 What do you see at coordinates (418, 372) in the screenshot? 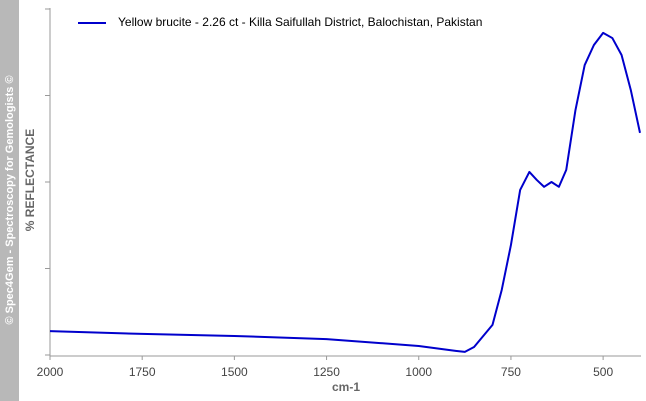
I see `x-tick-label: 1000` at bounding box center [418, 372].